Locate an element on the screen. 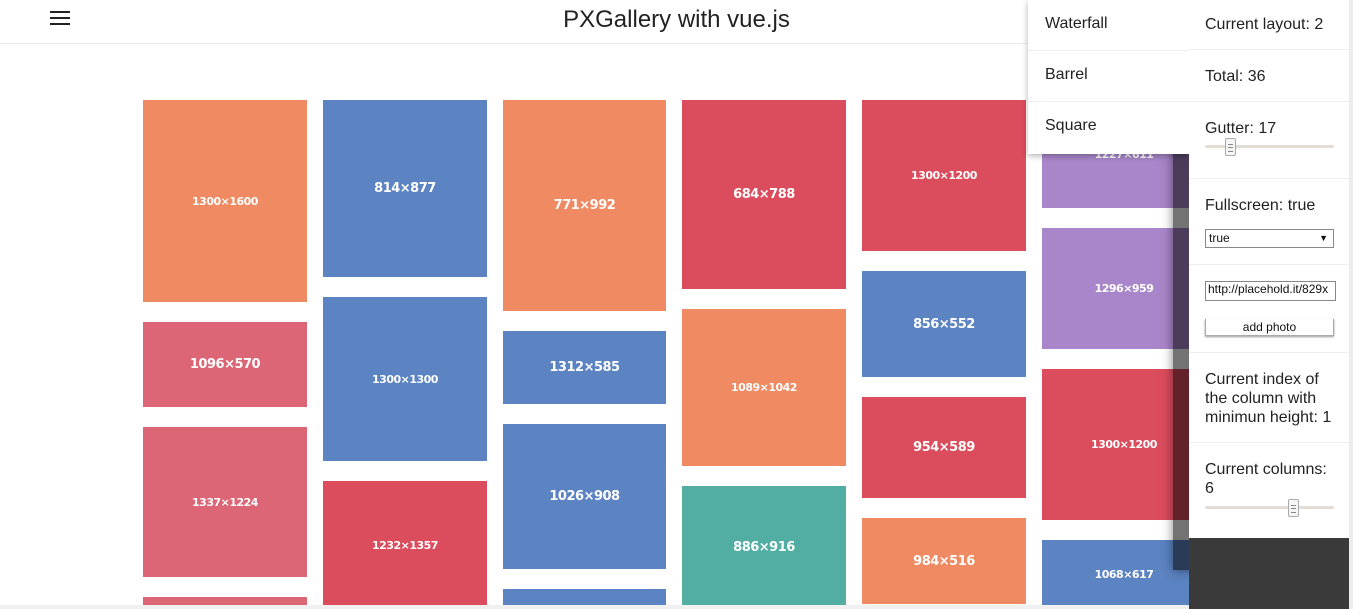 This screenshot has width=1353, height=609. gutter-text: Gutter: 17 is located at coordinates (1241, 128).